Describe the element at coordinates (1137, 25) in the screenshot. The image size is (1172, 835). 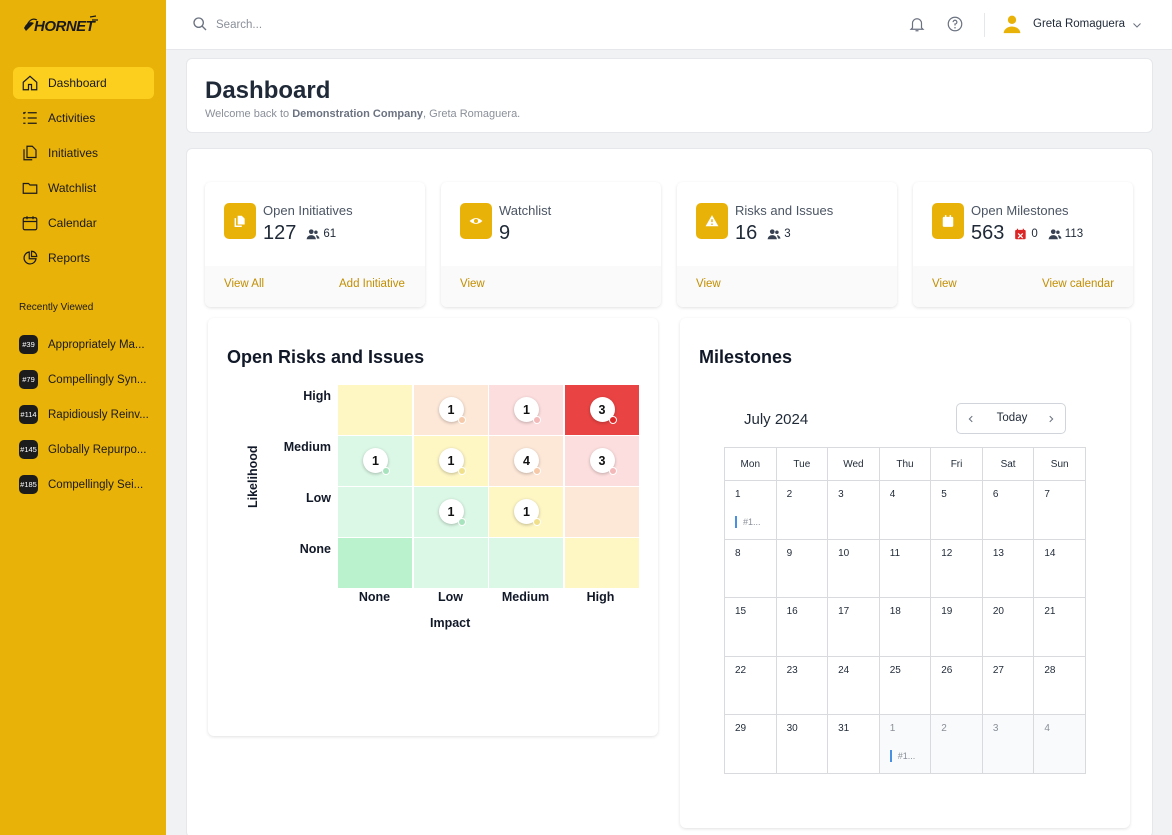
I see `chevron-down-icon` at that location.